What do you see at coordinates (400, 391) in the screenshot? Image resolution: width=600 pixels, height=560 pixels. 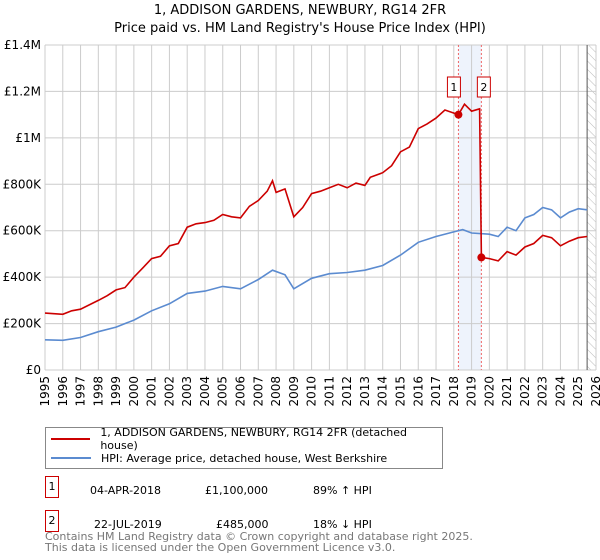 I see `x-tick-label: 2015` at bounding box center [400, 391].